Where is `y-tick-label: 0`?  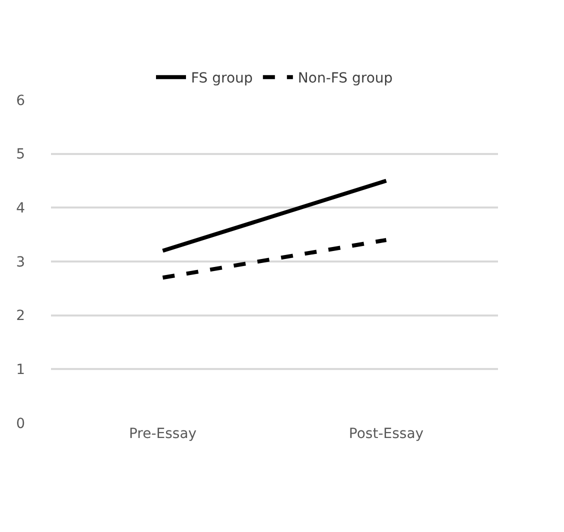 y-tick-label: 0 is located at coordinates (20, 424).